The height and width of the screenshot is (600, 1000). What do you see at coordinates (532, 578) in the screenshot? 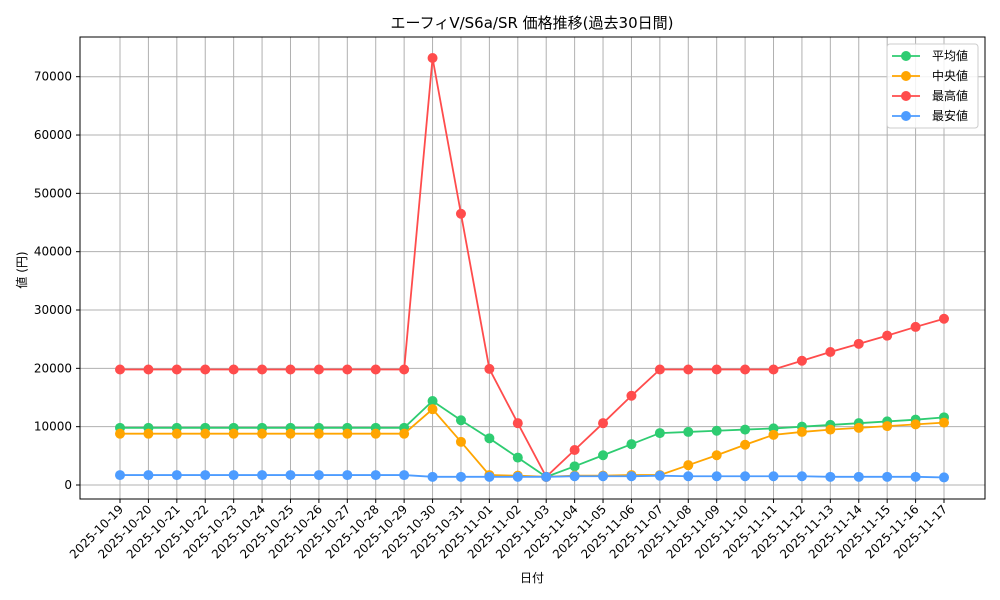
I see `x-axis-label: 日付` at bounding box center [532, 578].